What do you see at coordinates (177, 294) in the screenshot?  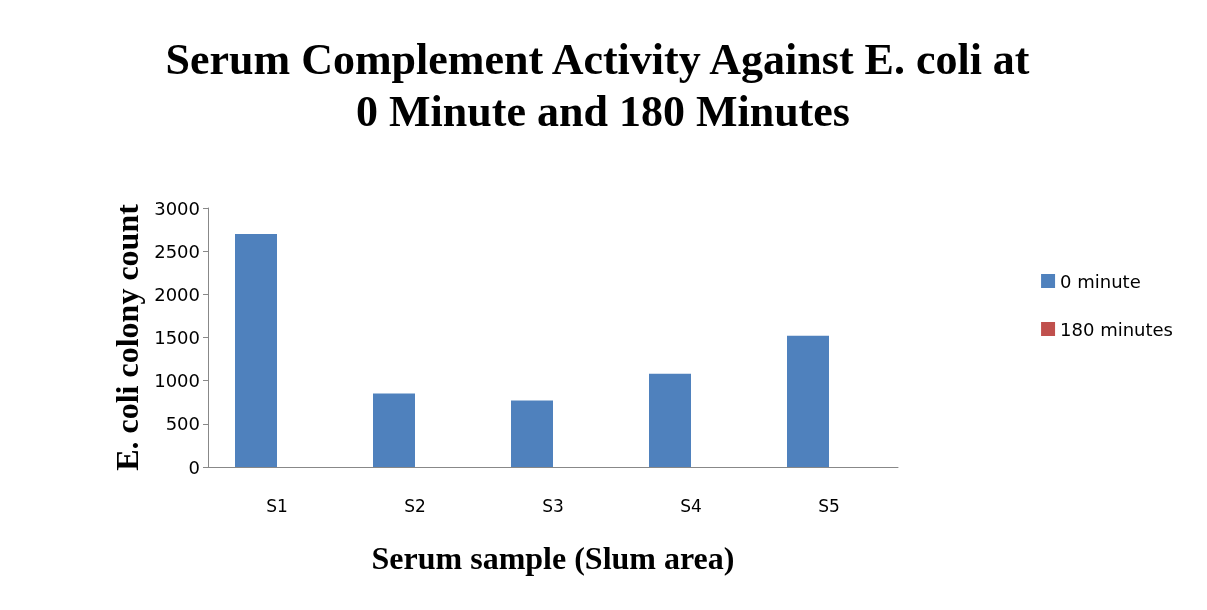 I see `y-tick-label: 2000` at bounding box center [177, 294].